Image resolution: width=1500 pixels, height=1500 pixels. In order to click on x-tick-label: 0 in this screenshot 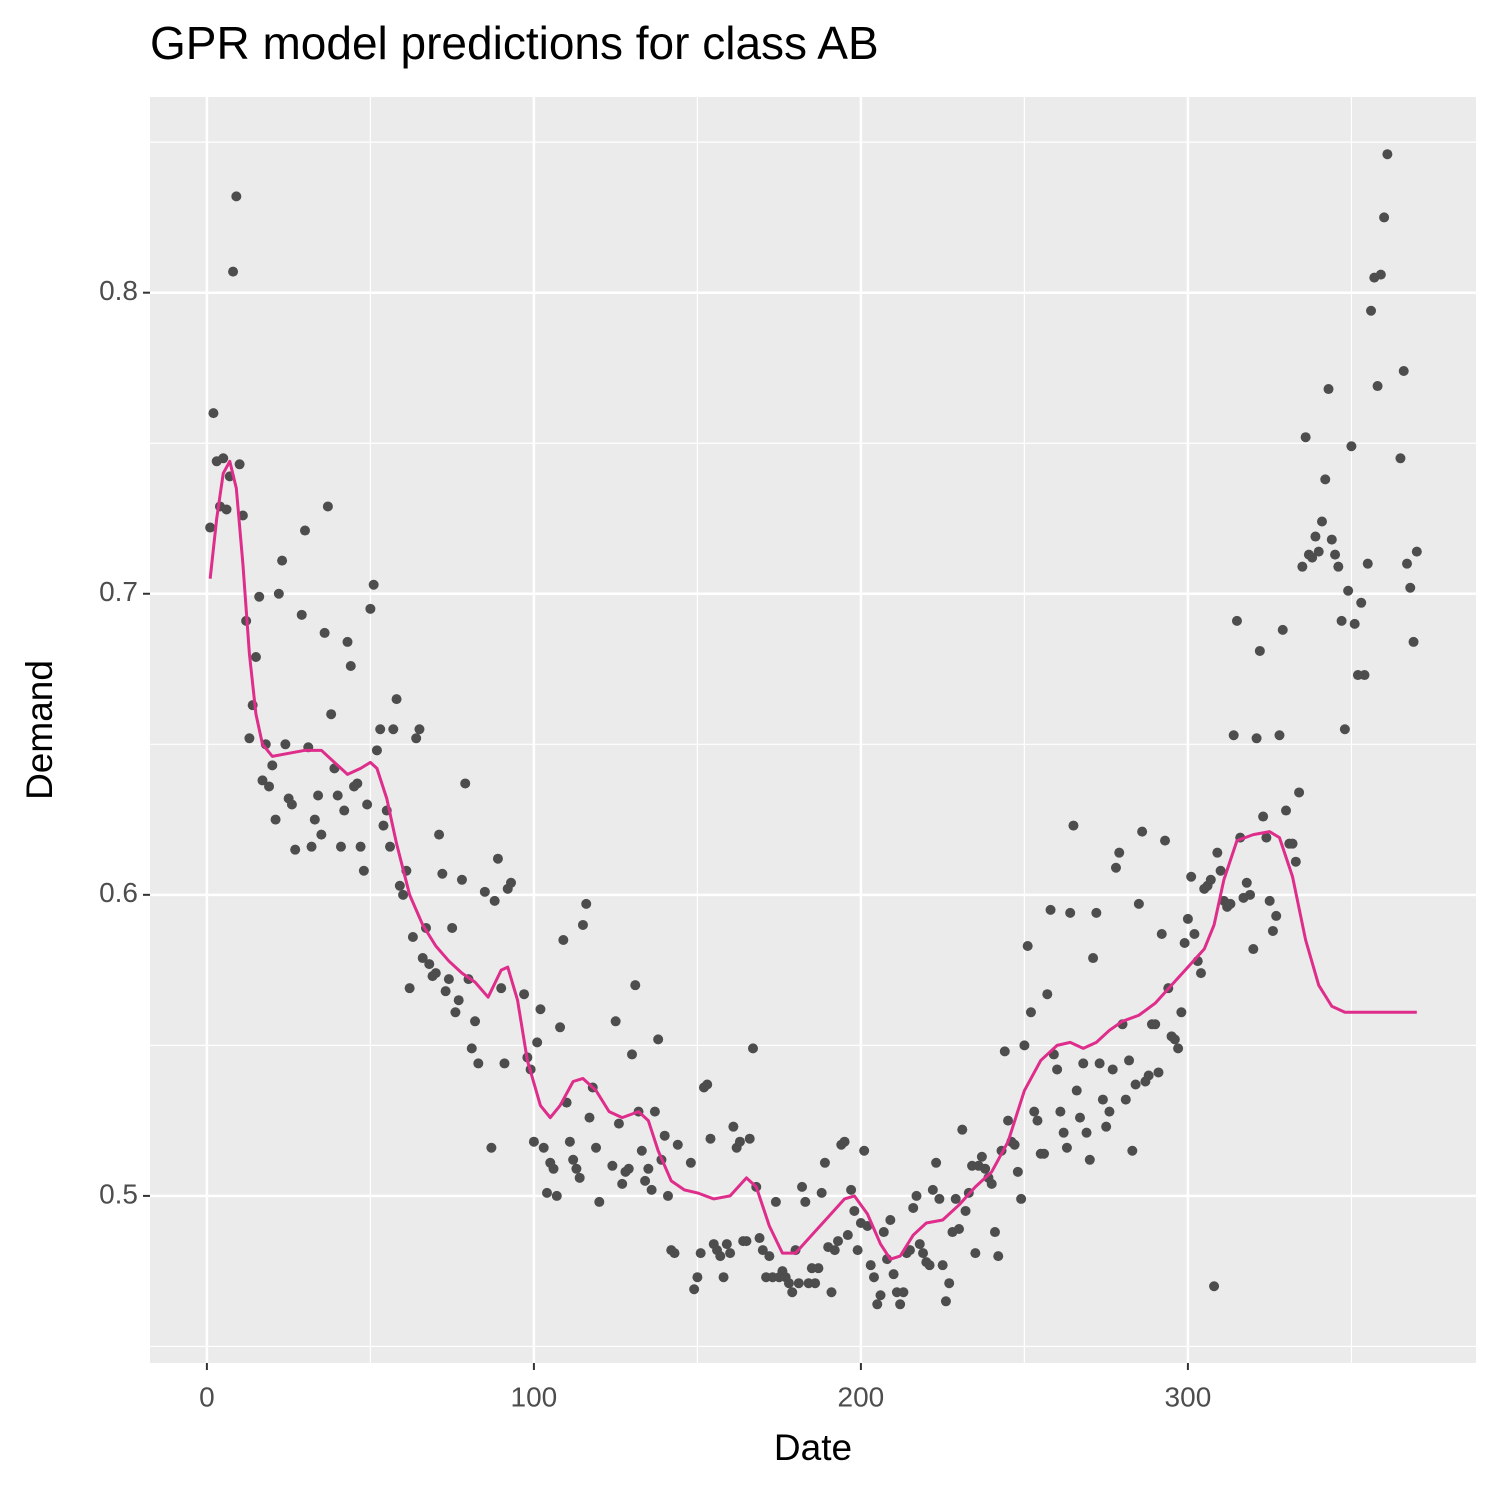, I will do `click(207, 1396)`.